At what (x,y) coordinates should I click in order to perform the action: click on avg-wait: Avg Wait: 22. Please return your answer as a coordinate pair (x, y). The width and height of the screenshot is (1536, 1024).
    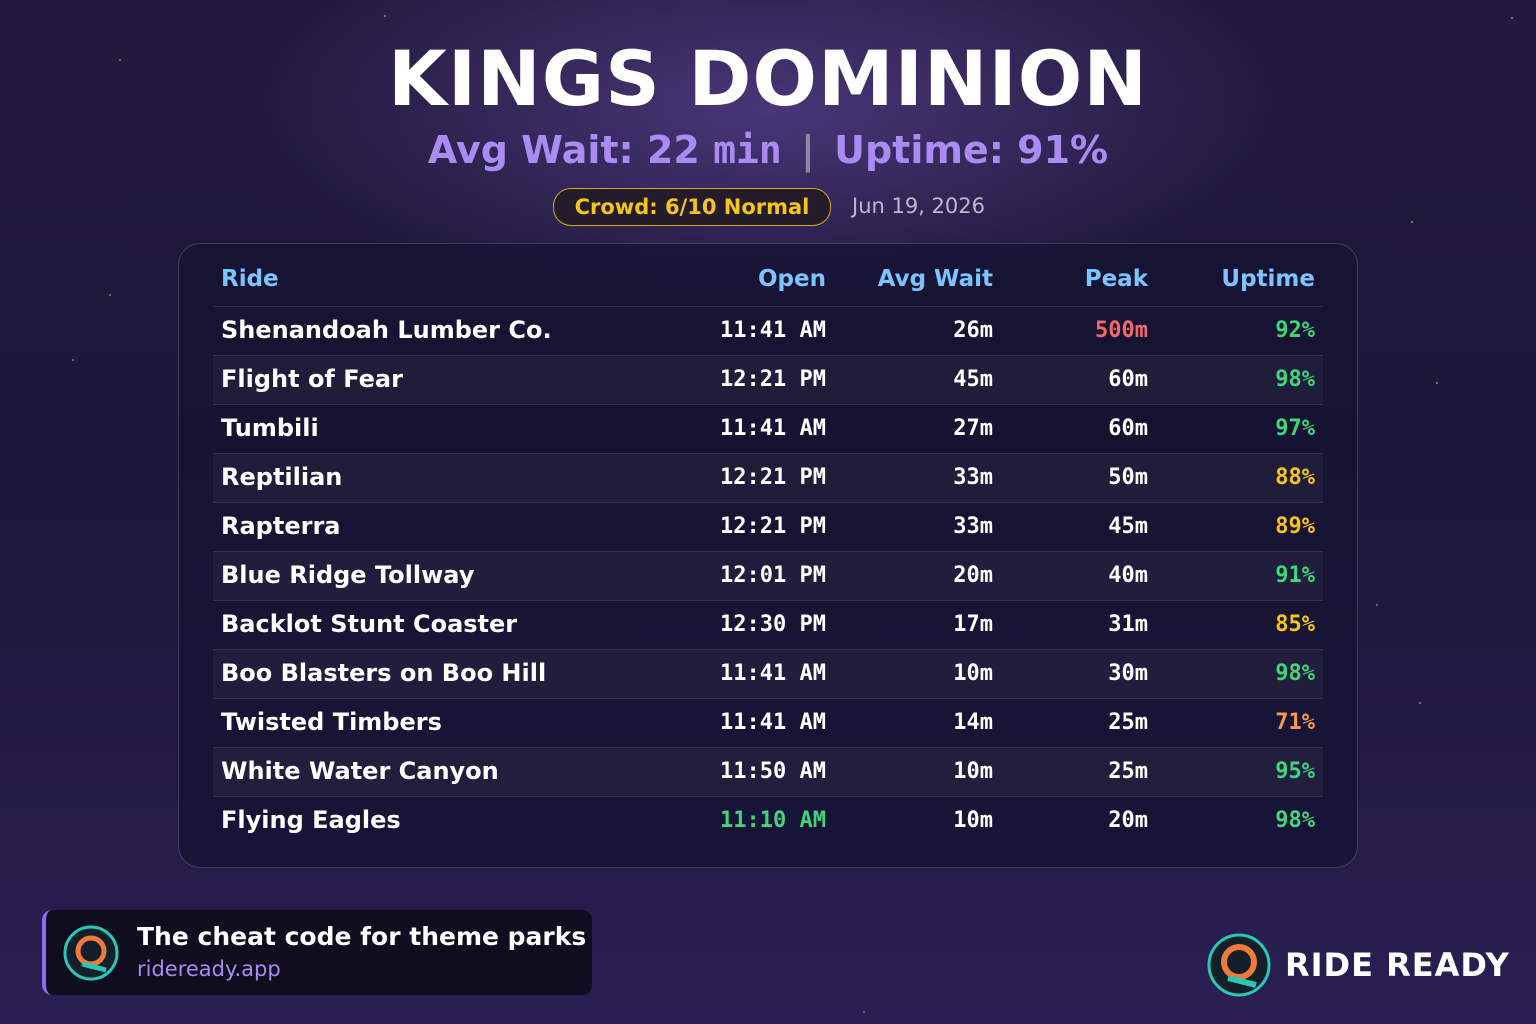
    Looking at the image, I should click on (563, 150).